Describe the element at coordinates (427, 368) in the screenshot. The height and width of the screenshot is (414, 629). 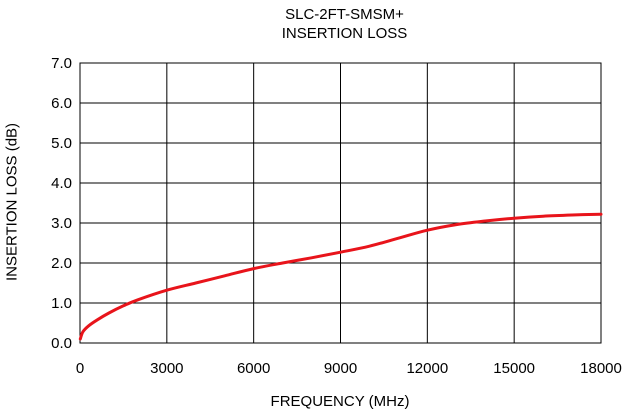
I see `x-tick-label: 12000` at that location.